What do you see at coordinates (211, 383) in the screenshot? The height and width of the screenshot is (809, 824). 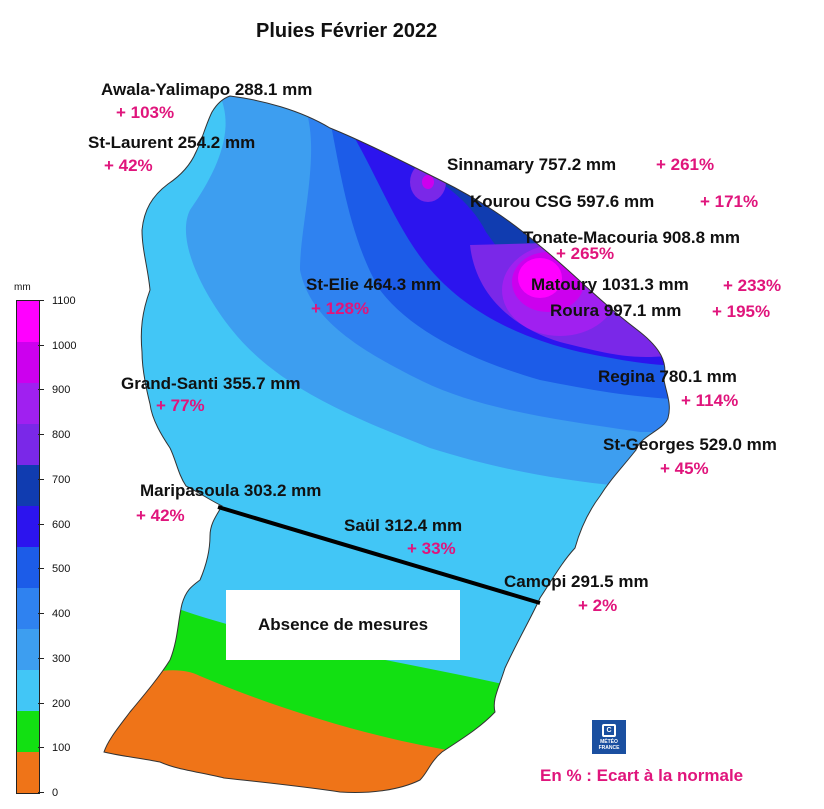 I see `station-grandsanti-label: Grand-Santi 355.7 mm` at bounding box center [211, 383].